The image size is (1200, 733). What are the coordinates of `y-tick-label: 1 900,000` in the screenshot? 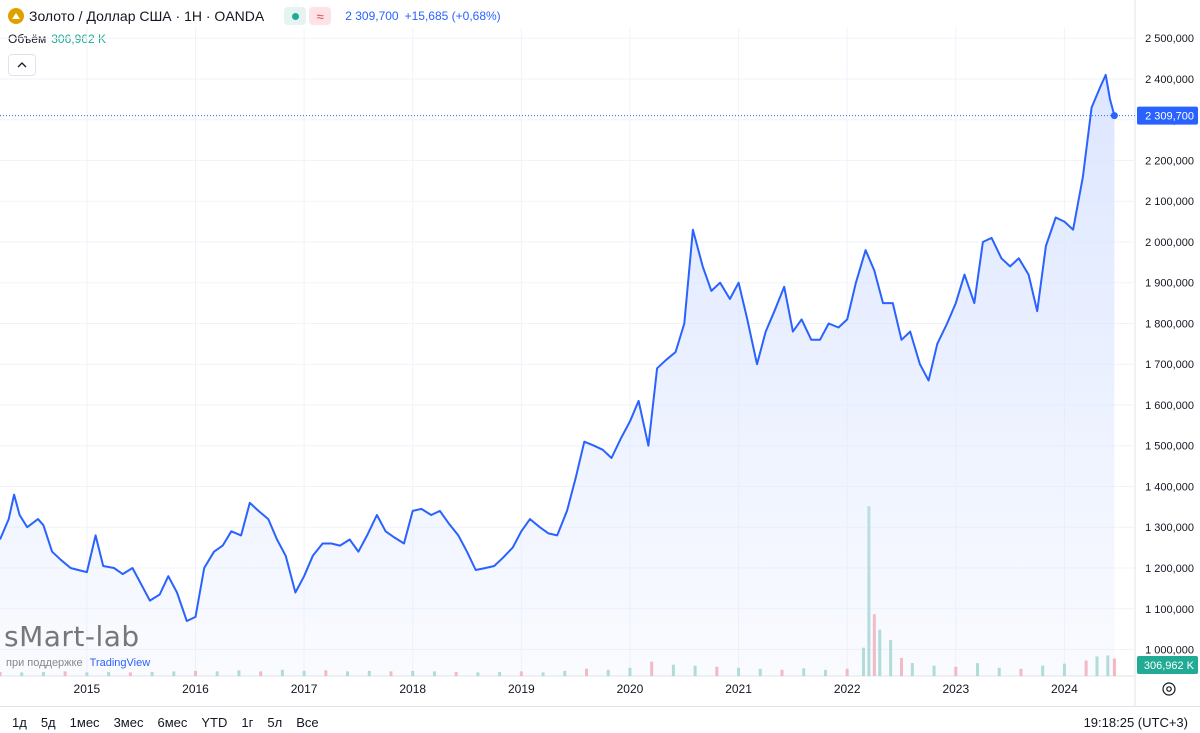 It's located at (1169, 284).